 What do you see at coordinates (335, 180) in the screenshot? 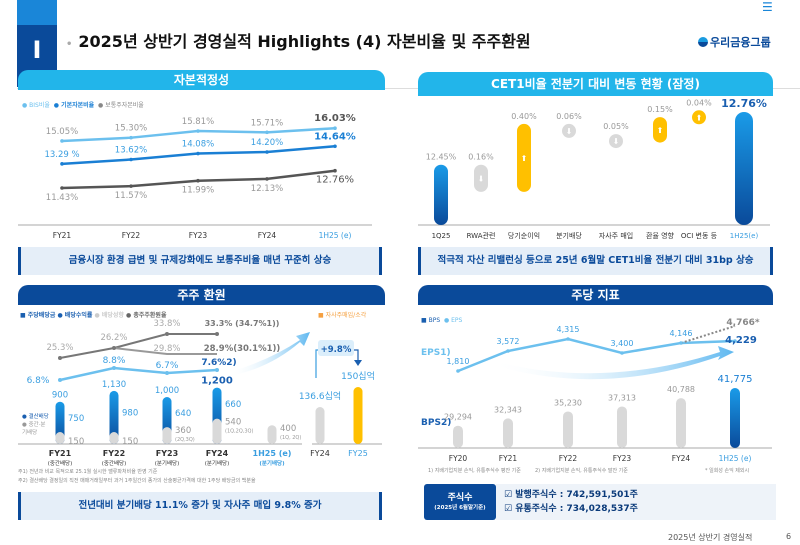
I see `capital-value-label: 12.76%` at bounding box center [335, 180].